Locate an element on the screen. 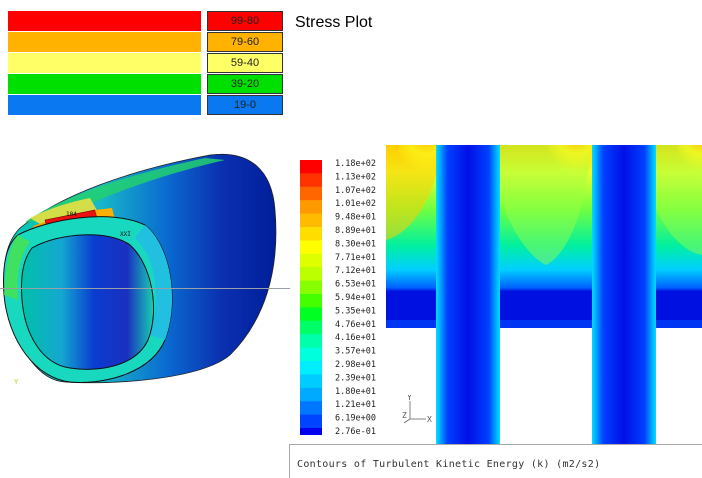  cfd-legend-label-17: 1.80e+01 is located at coordinates (355, 392).